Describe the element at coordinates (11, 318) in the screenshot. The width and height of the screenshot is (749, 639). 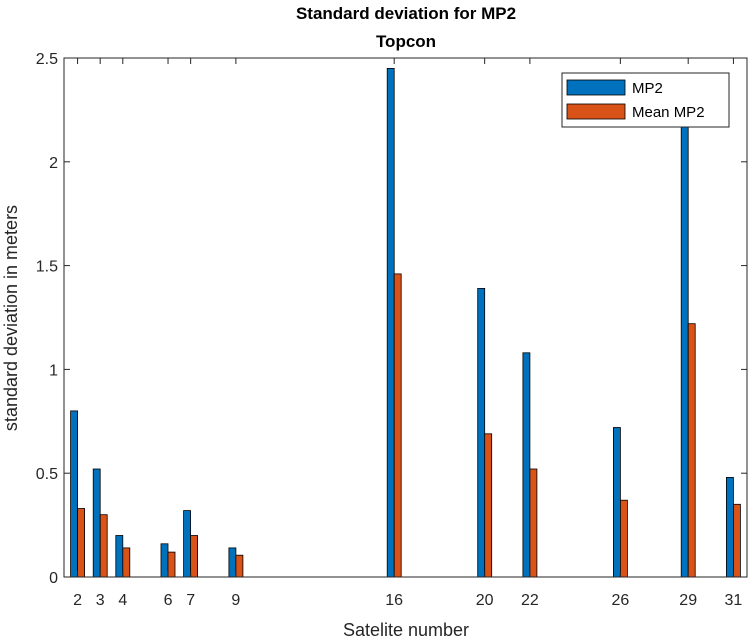
I see `y-axis-label: standard deviation in meters` at that location.